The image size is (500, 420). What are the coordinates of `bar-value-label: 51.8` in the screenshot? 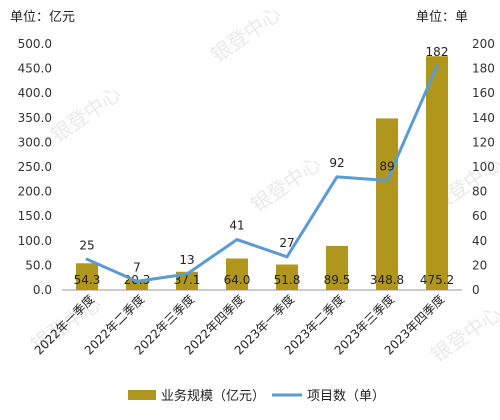 It's located at (287, 280).